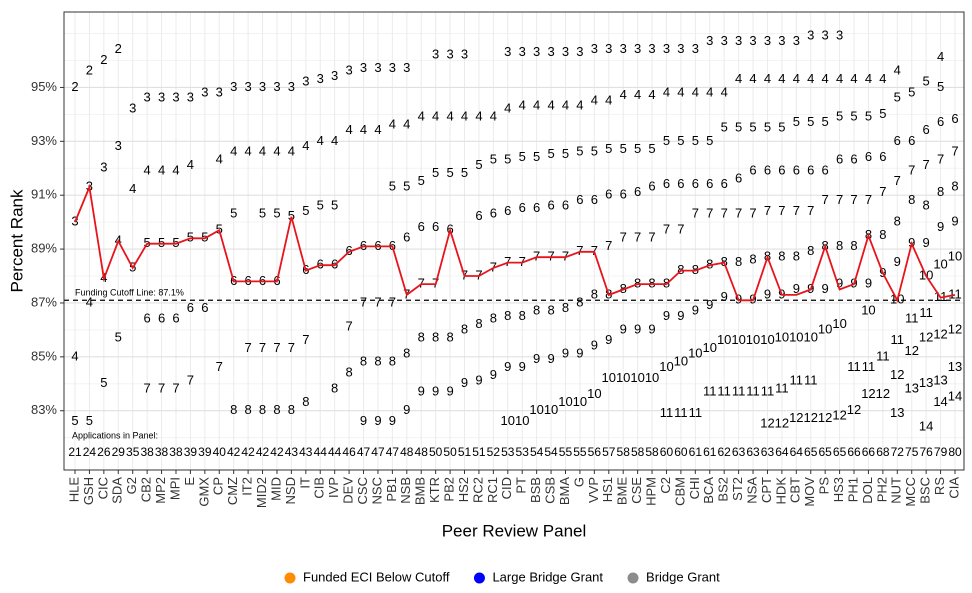 The width and height of the screenshot is (972, 593). Describe the element at coordinates (306, 452) in the screenshot. I see `count-label: 43` at that location.